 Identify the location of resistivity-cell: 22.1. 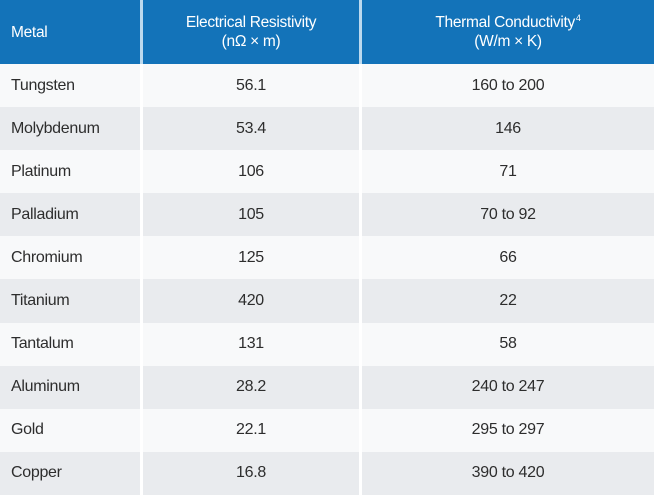
(252, 430).